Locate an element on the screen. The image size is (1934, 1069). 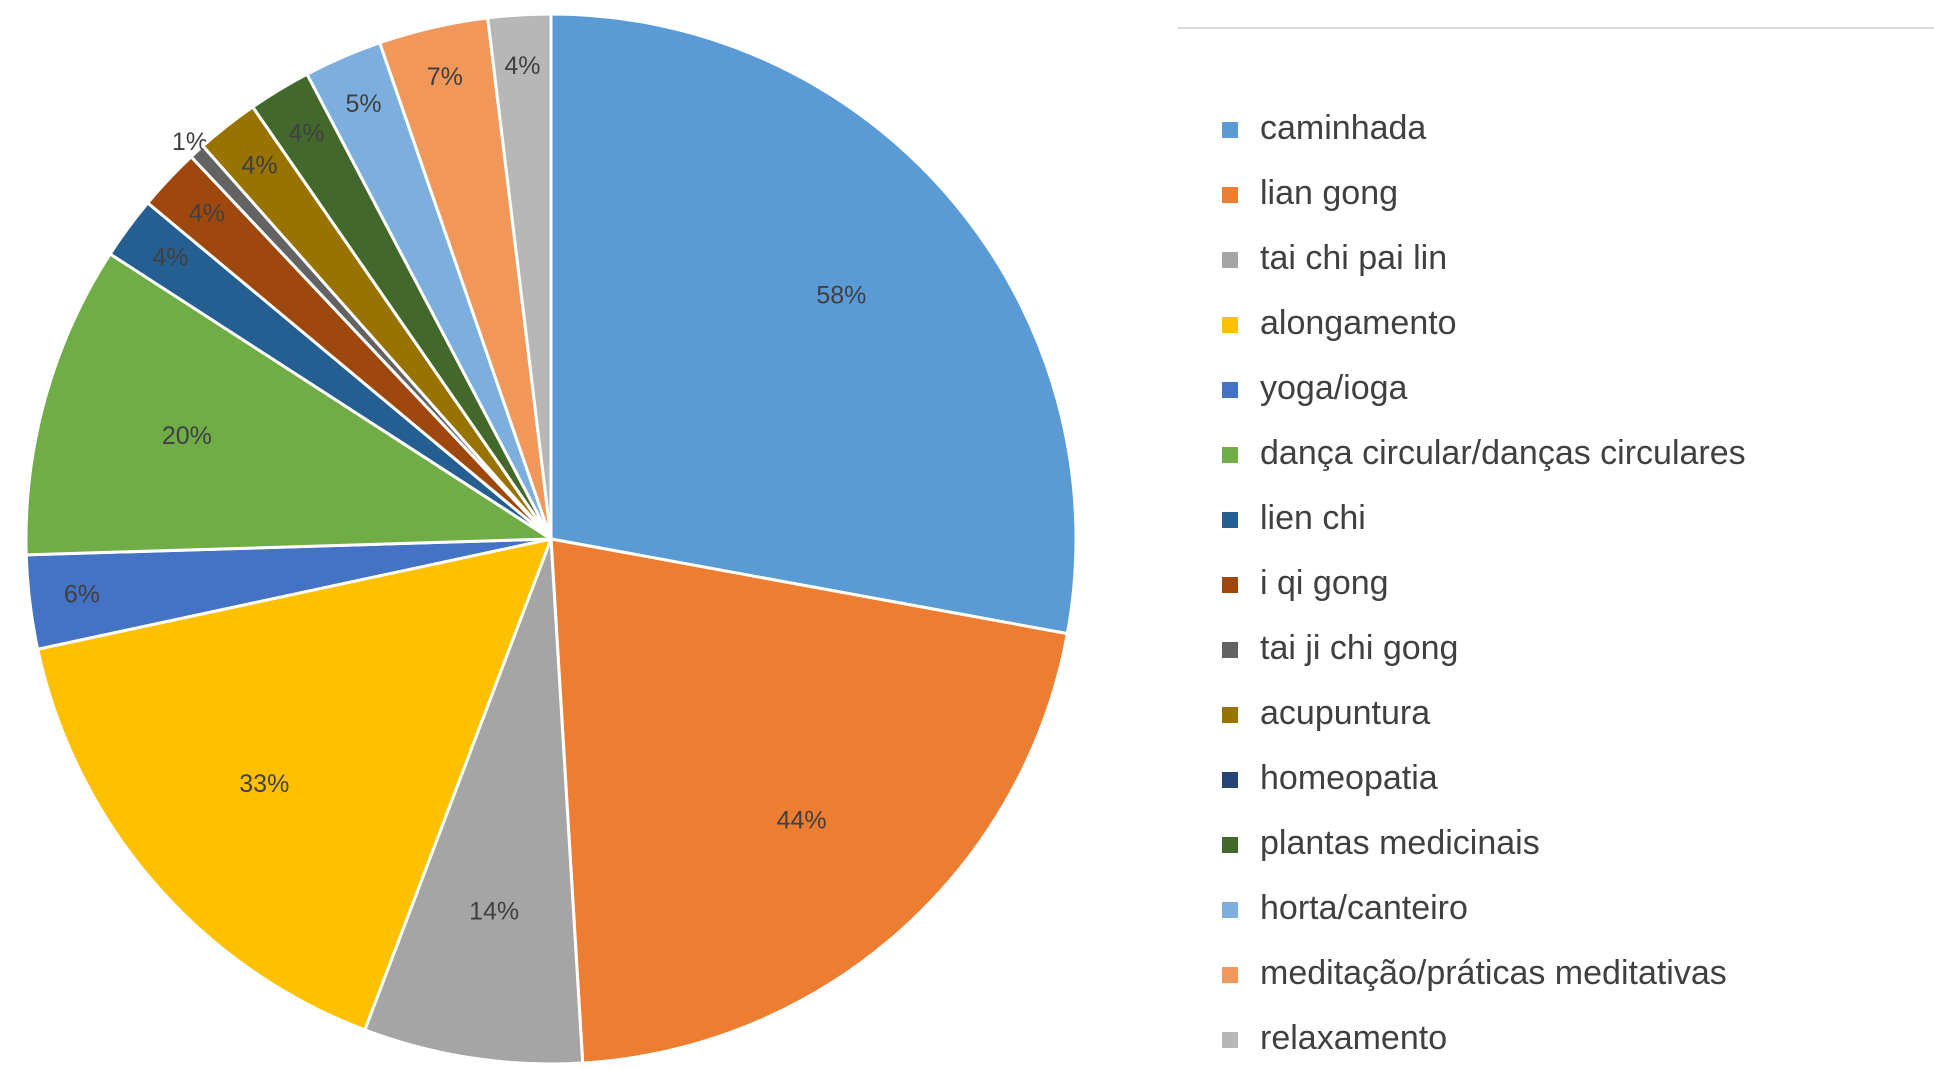
legend-label: i qi gong is located at coordinates (1324, 583).